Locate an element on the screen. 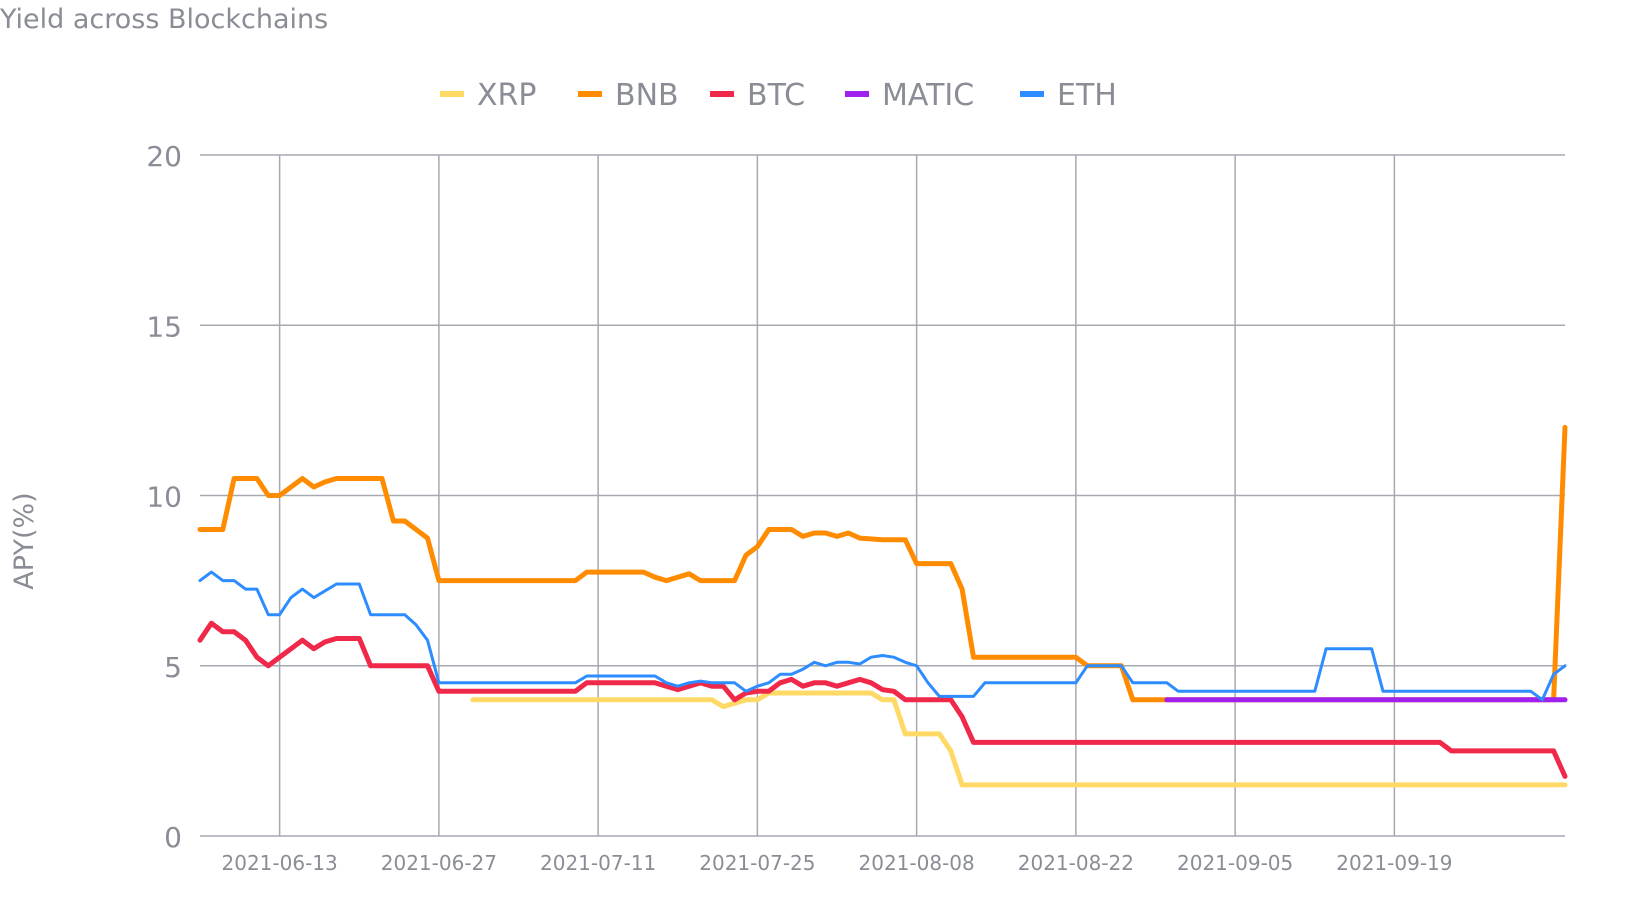  legend-label-btc: BTC is located at coordinates (776, 95).